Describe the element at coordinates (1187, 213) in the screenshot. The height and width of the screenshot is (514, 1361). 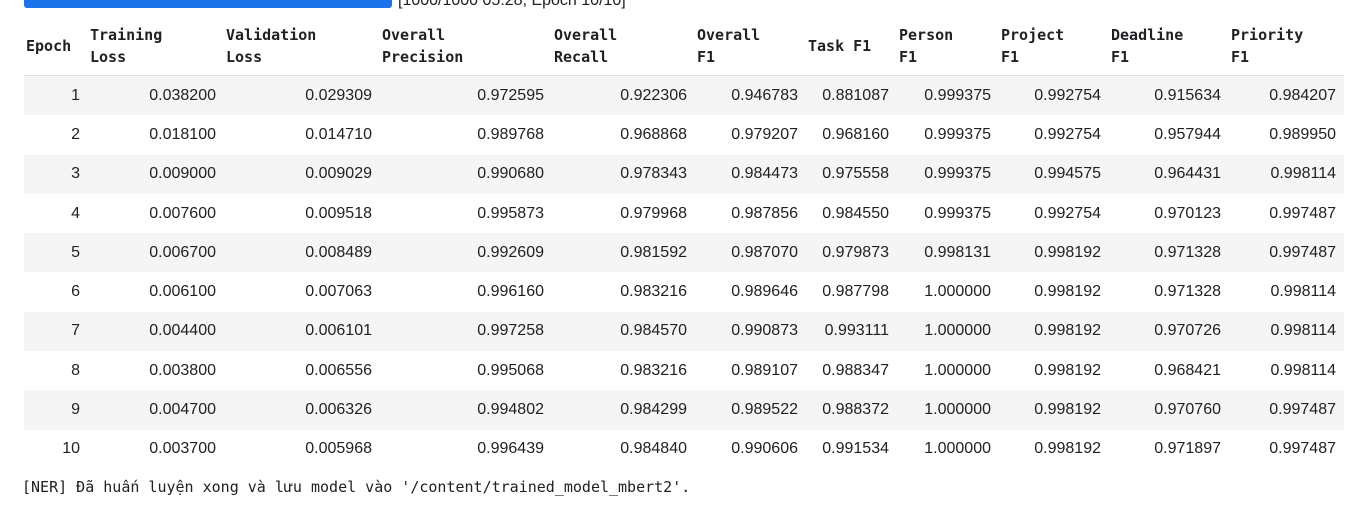
I see `cell-deadline-f1: 0.970123` at that location.